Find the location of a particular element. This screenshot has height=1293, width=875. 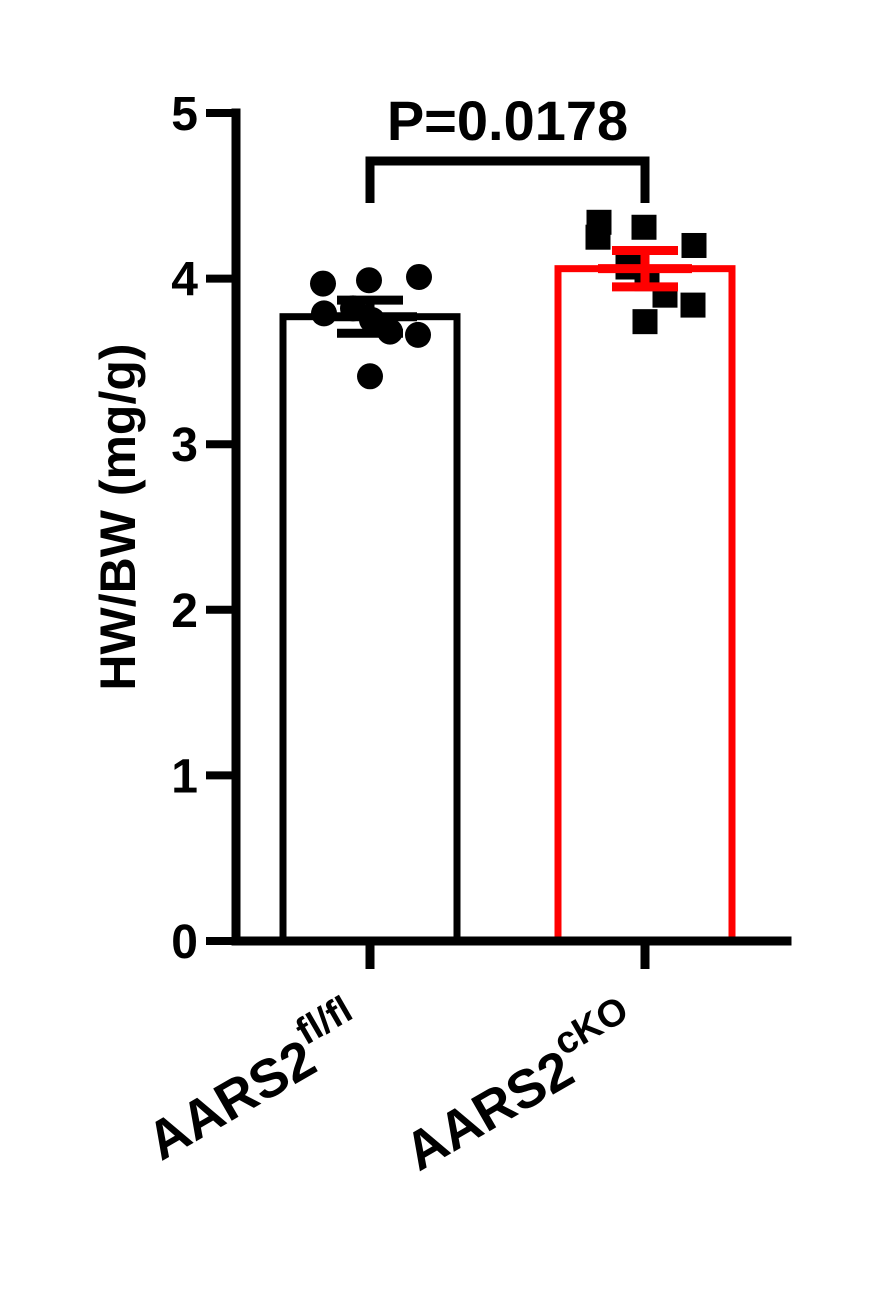

significance-bracket: P=0.0178 is located at coordinates (507, 146).